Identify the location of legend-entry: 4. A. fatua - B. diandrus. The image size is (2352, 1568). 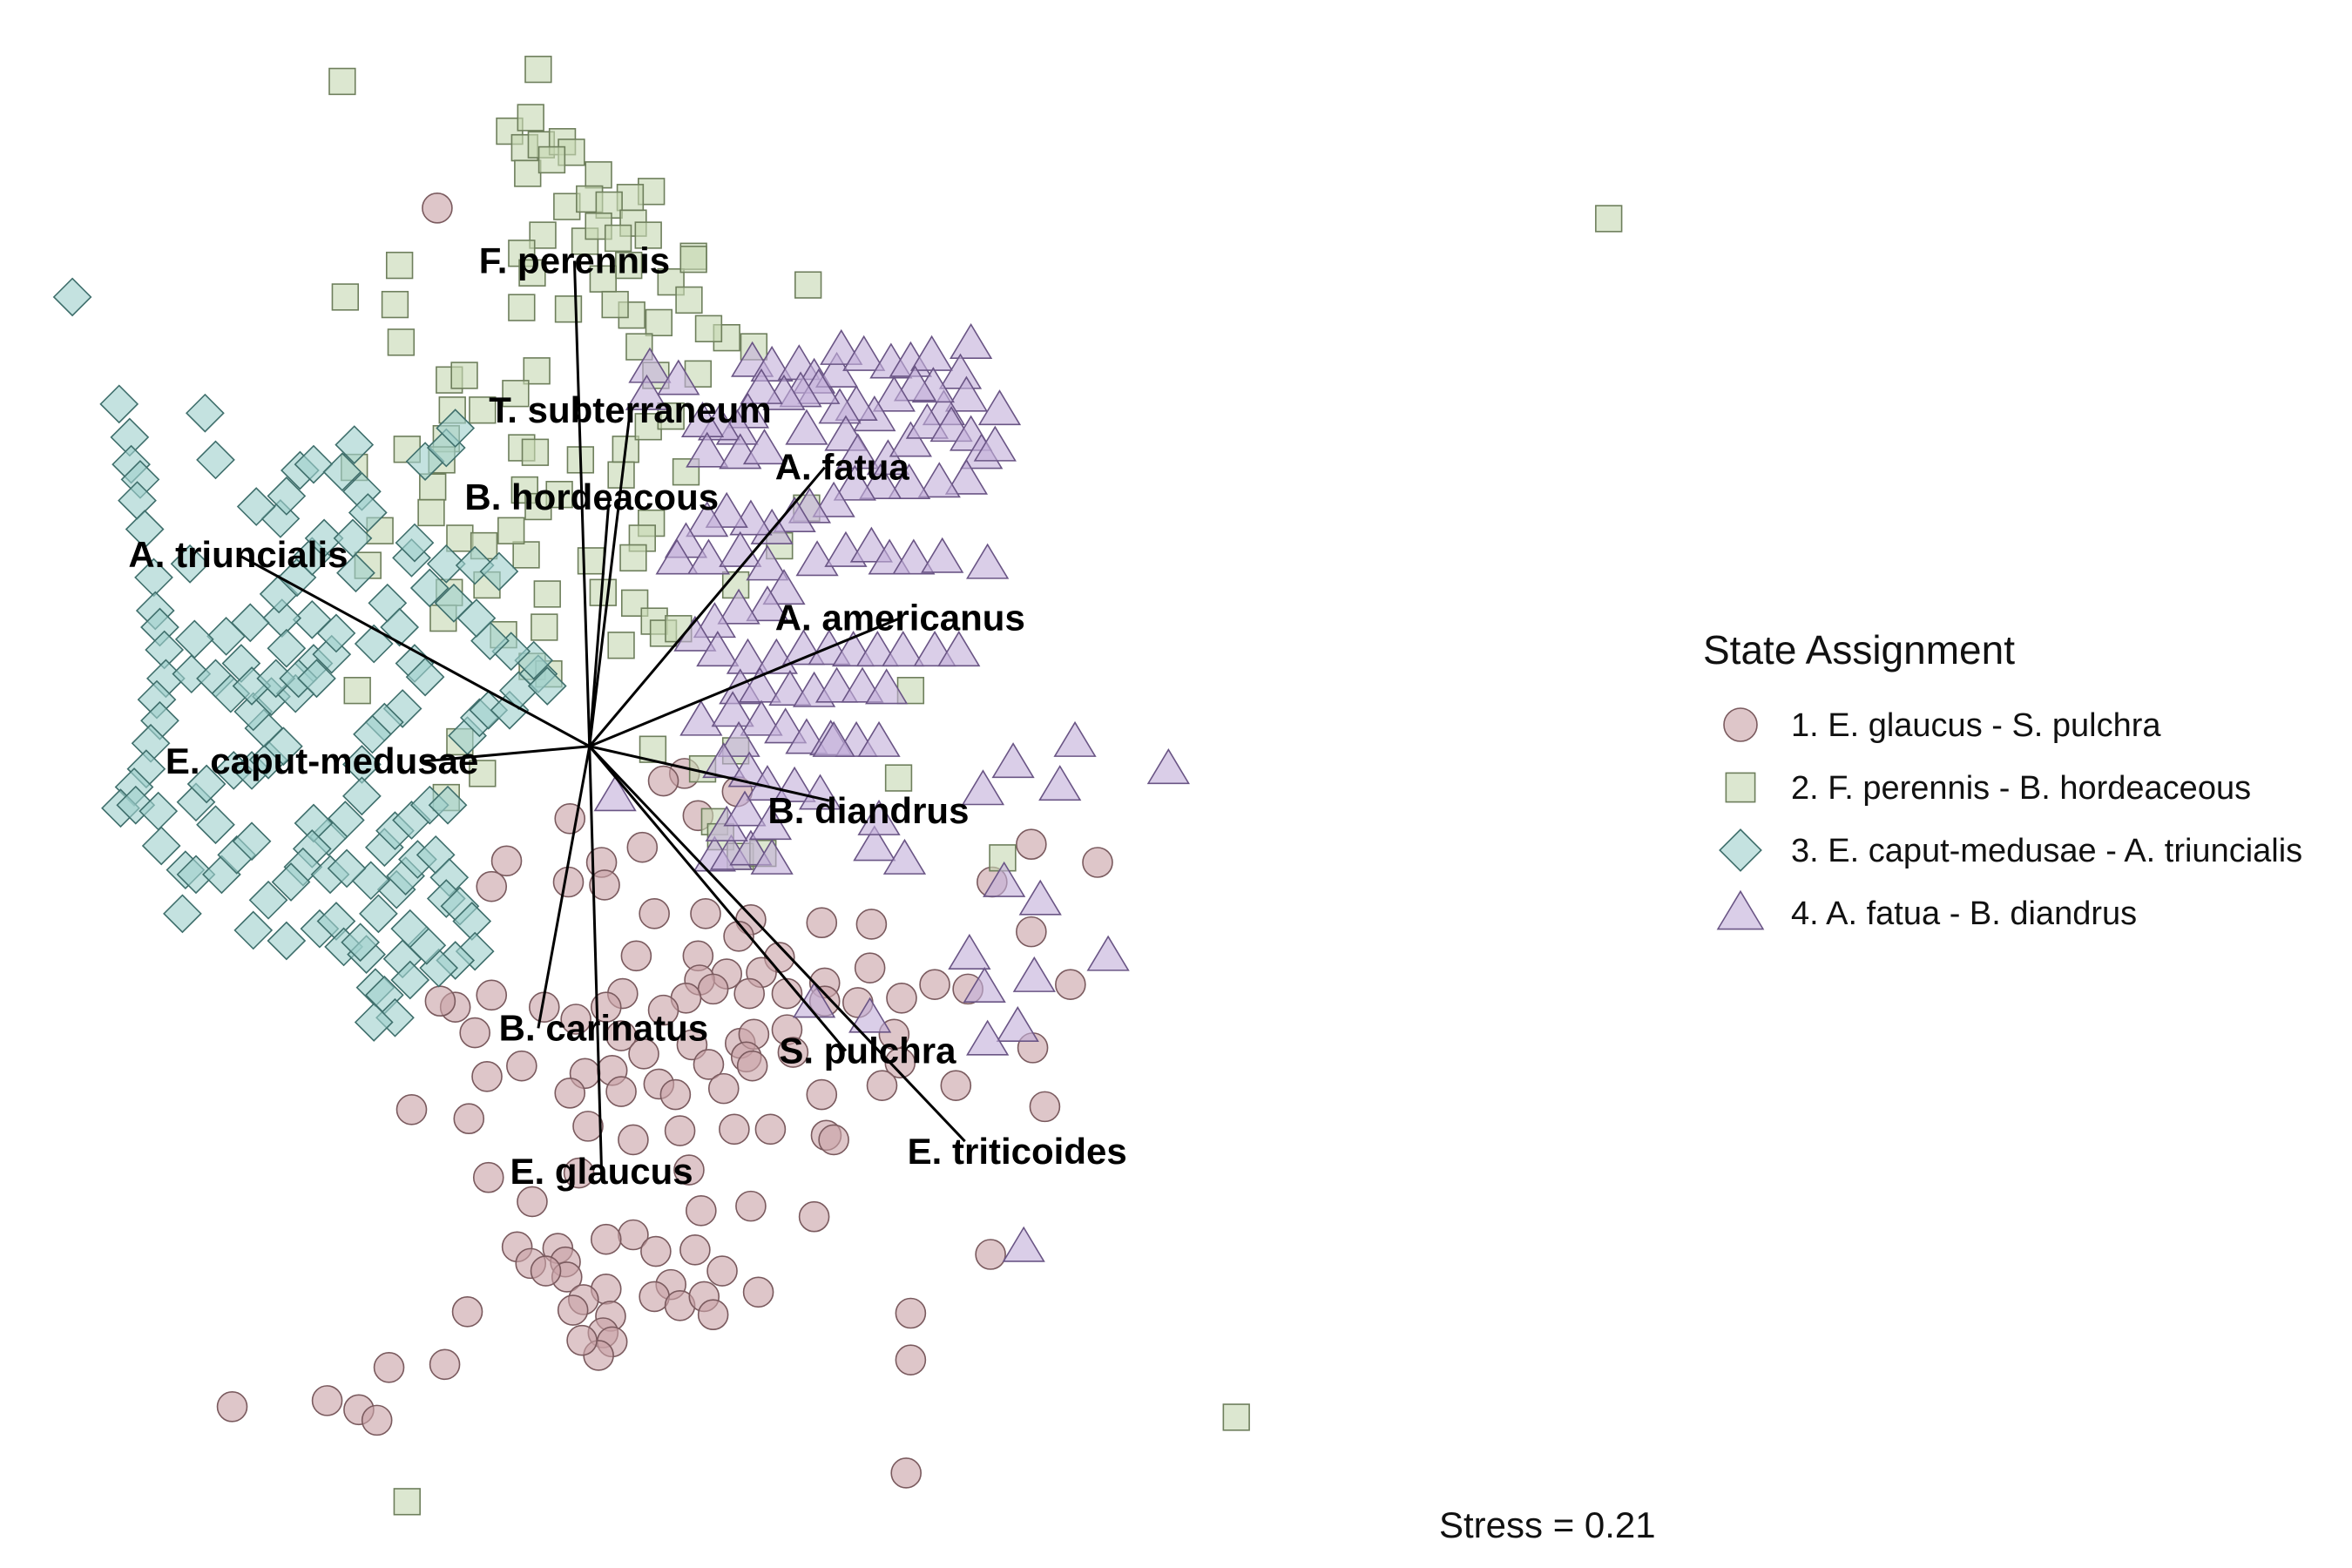
(1926, 910).